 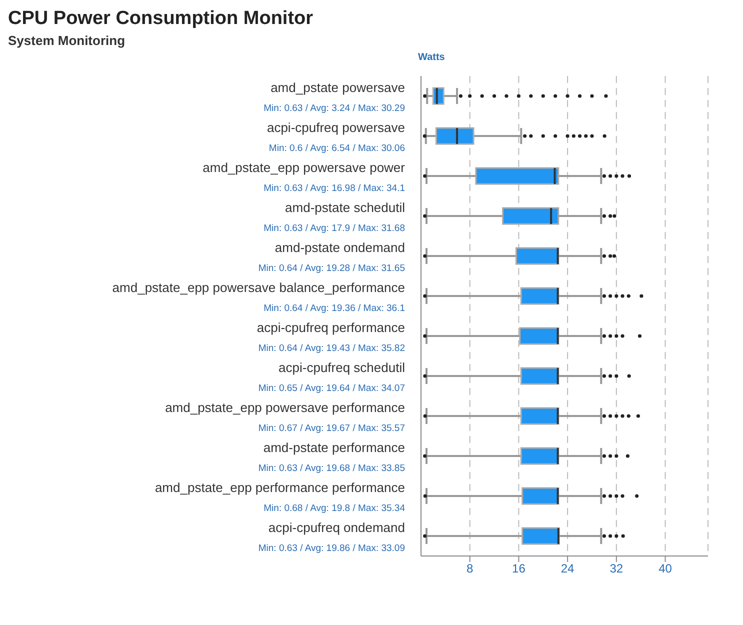 What do you see at coordinates (334, 447) in the screenshot?
I see `y-tick-label: amd-pstate performance` at bounding box center [334, 447].